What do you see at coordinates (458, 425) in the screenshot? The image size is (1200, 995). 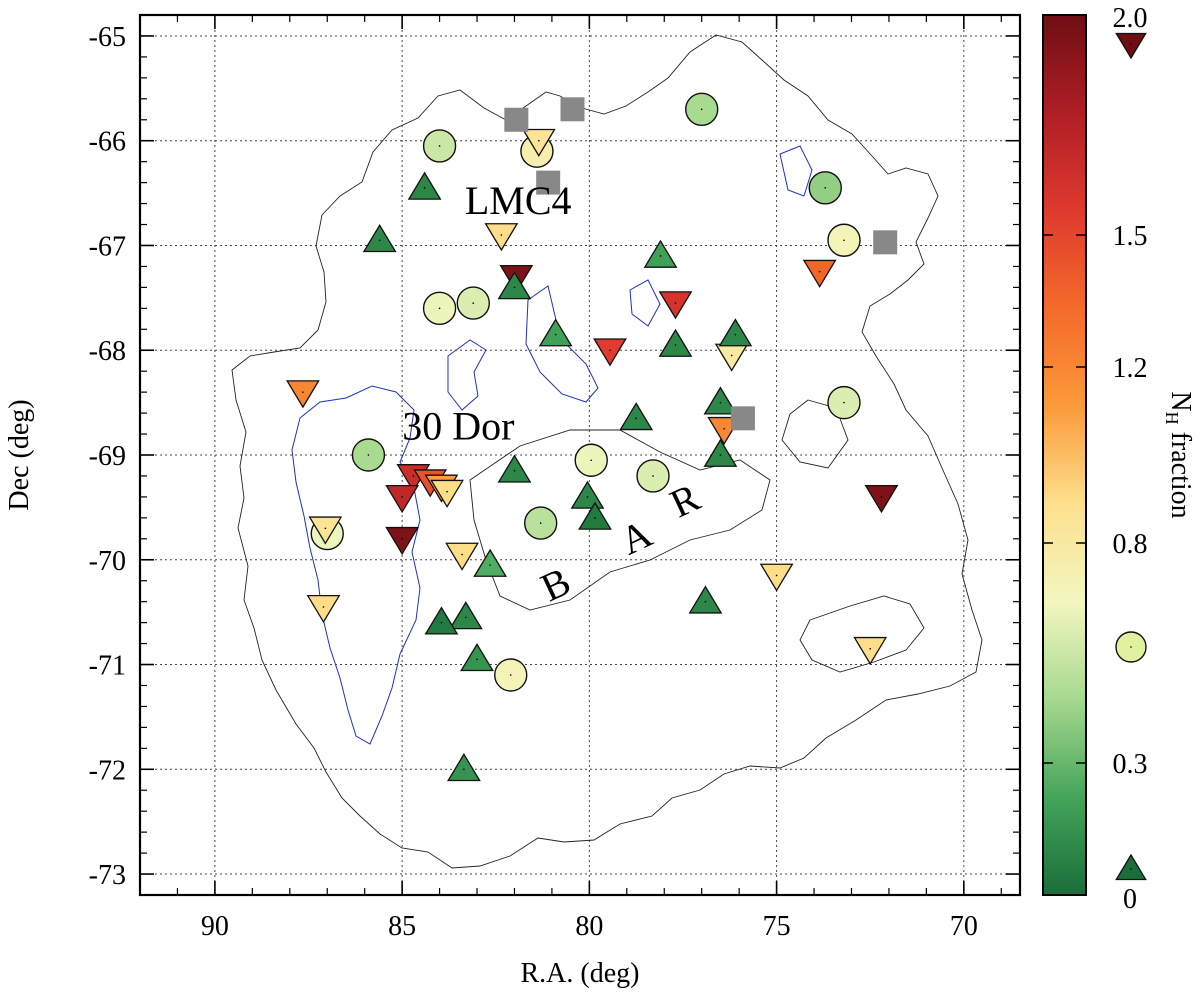 I see `annotation-label: 30 Dor` at bounding box center [458, 425].